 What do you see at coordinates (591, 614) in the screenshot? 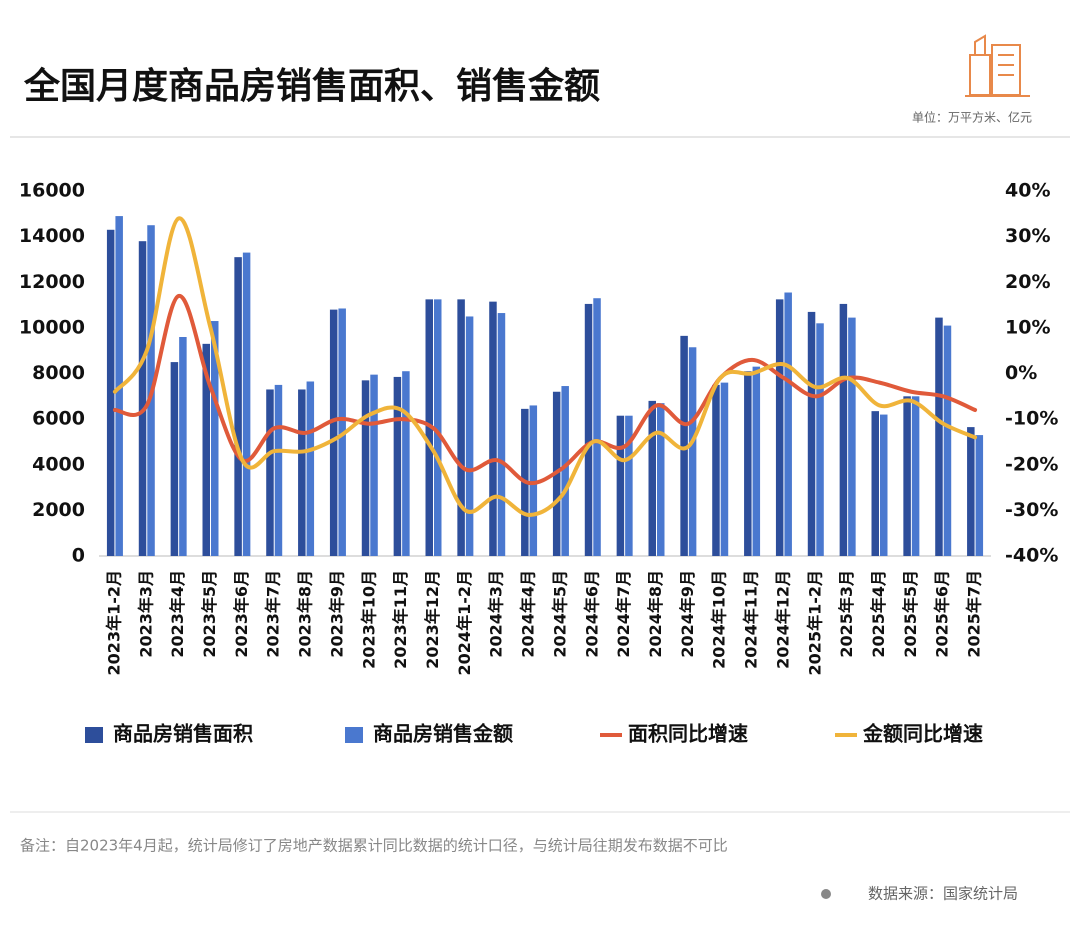
I see `x-tick-label: 2024年6月` at bounding box center [591, 614].